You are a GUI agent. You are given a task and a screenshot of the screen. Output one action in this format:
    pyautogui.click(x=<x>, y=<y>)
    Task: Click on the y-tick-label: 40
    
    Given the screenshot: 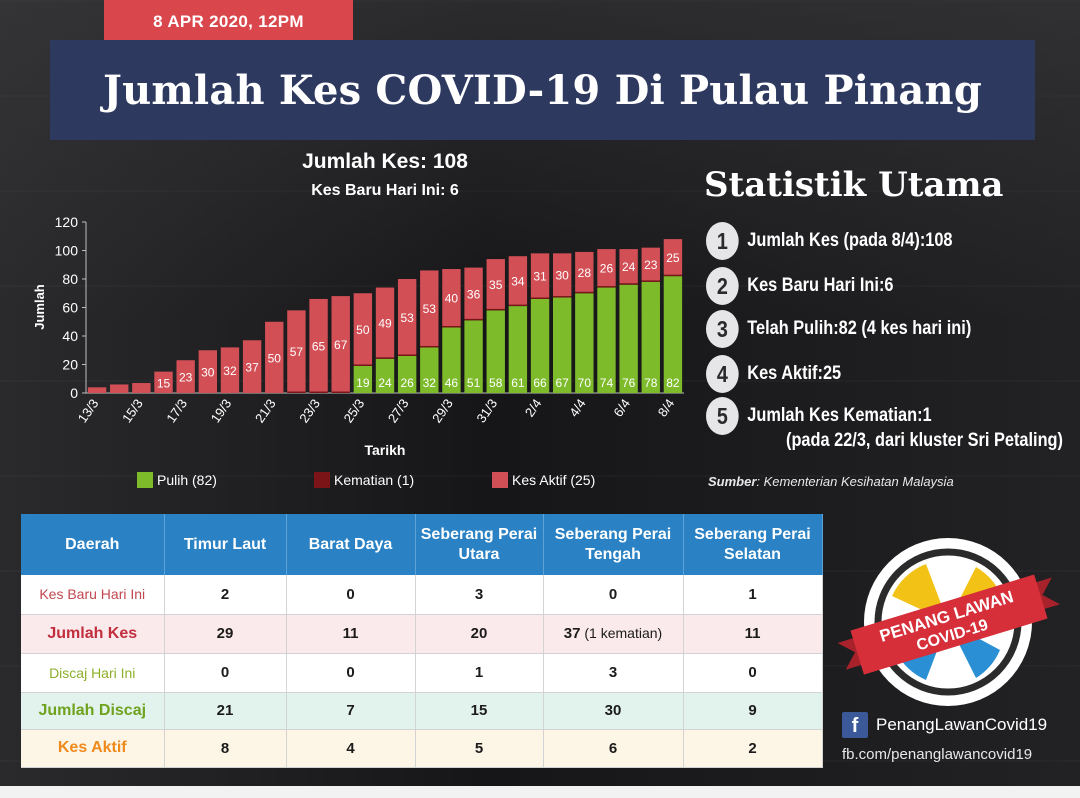 What is the action you would take?
    pyautogui.click(x=70, y=336)
    